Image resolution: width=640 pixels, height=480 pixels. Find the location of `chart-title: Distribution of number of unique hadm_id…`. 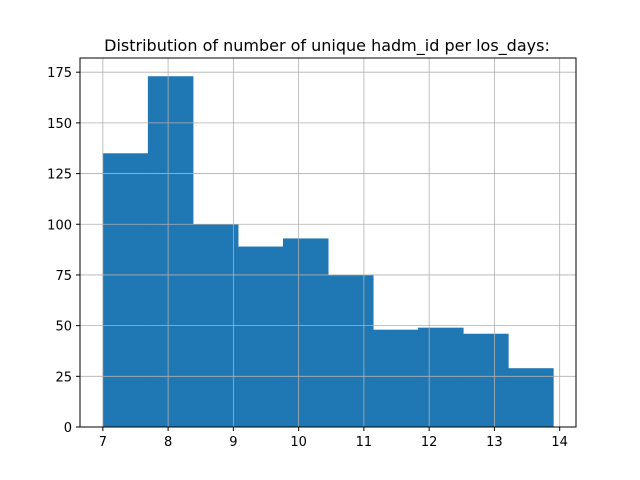

chart-title: Distribution of number of unique hadm_id… is located at coordinates (327, 46).